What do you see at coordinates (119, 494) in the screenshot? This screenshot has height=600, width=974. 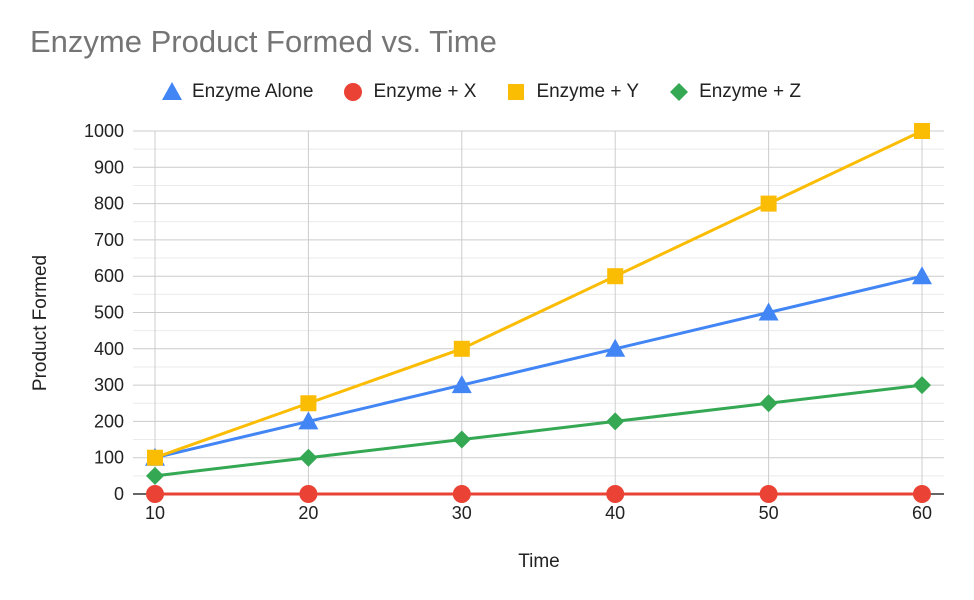 I see `y-tick-label: 0` at bounding box center [119, 494].